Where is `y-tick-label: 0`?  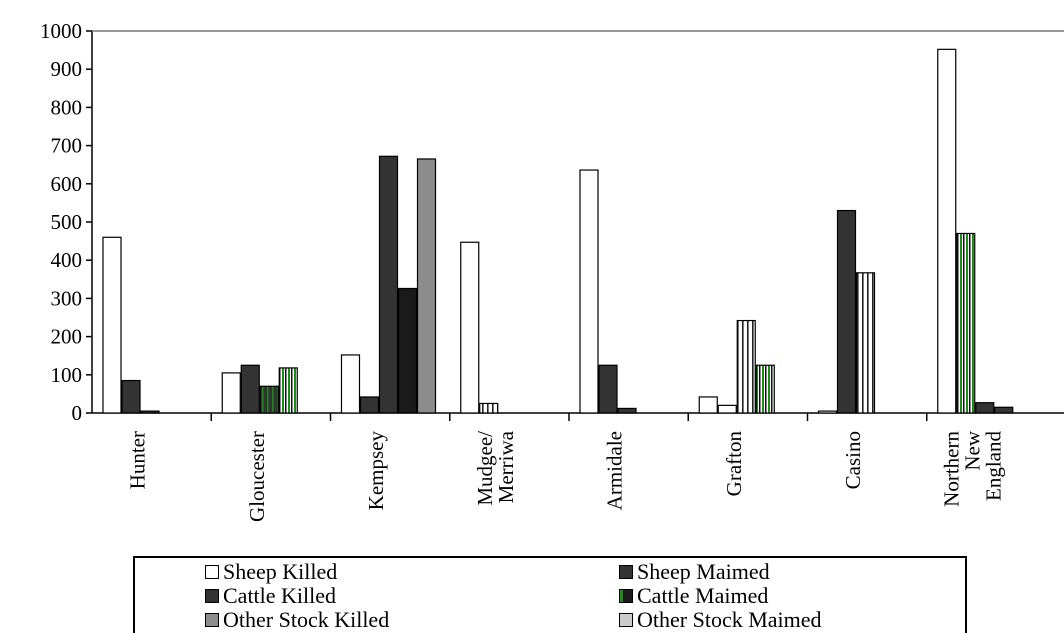 y-tick-label: 0 is located at coordinates (77, 413).